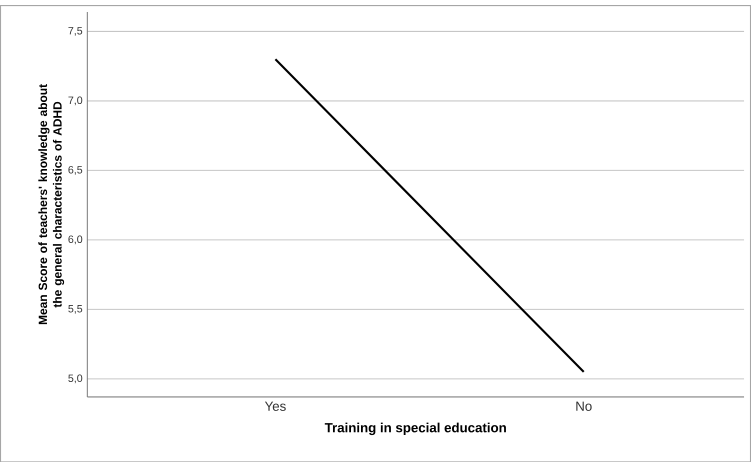 The width and height of the screenshot is (751, 462). Describe the element at coordinates (75, 101) in the screenshot. I see `y-tick-label: 7,0` at that location.